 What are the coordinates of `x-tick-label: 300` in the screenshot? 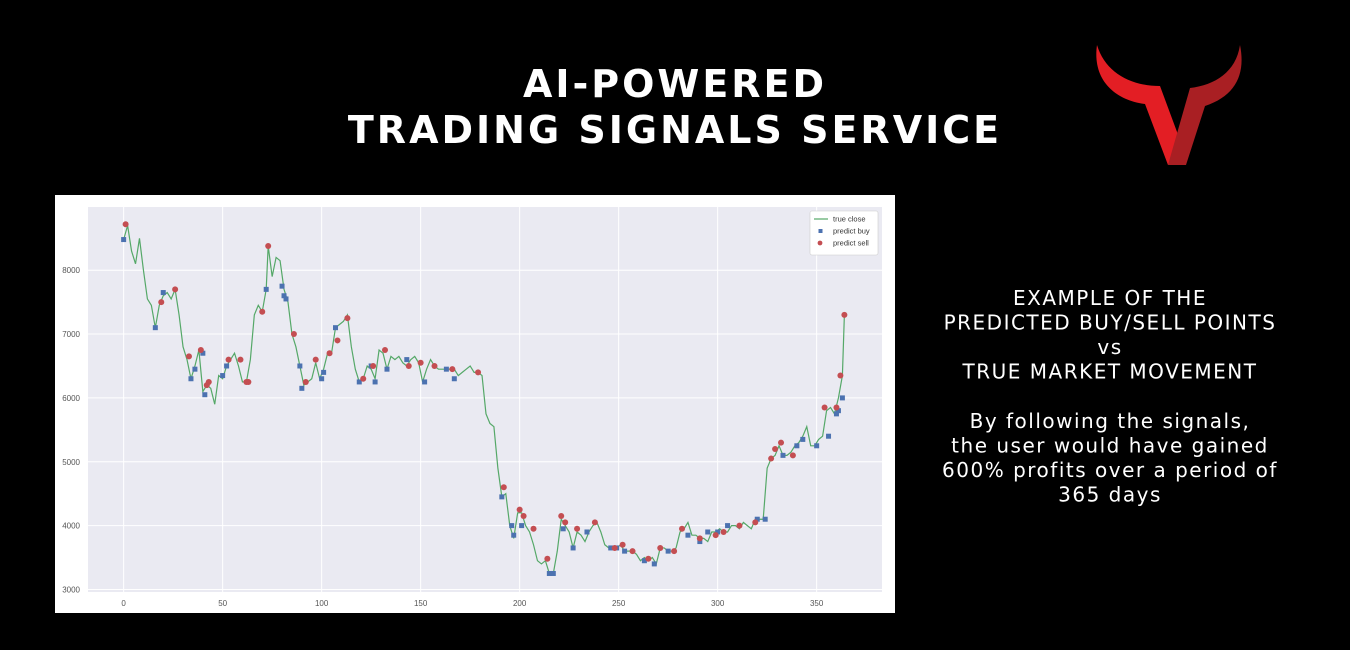 It's located at (718, 603).